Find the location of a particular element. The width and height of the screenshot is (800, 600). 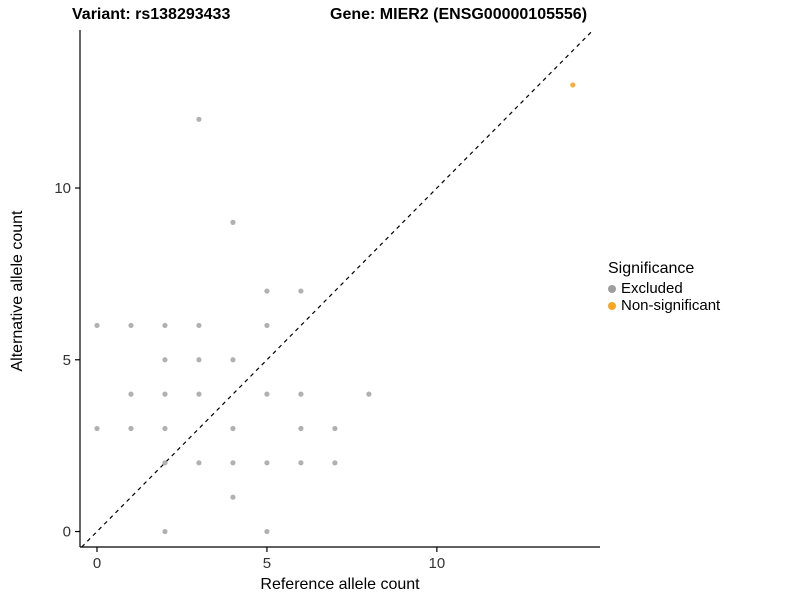

x-tick-label: 0 is located at coordinates (97, 563).